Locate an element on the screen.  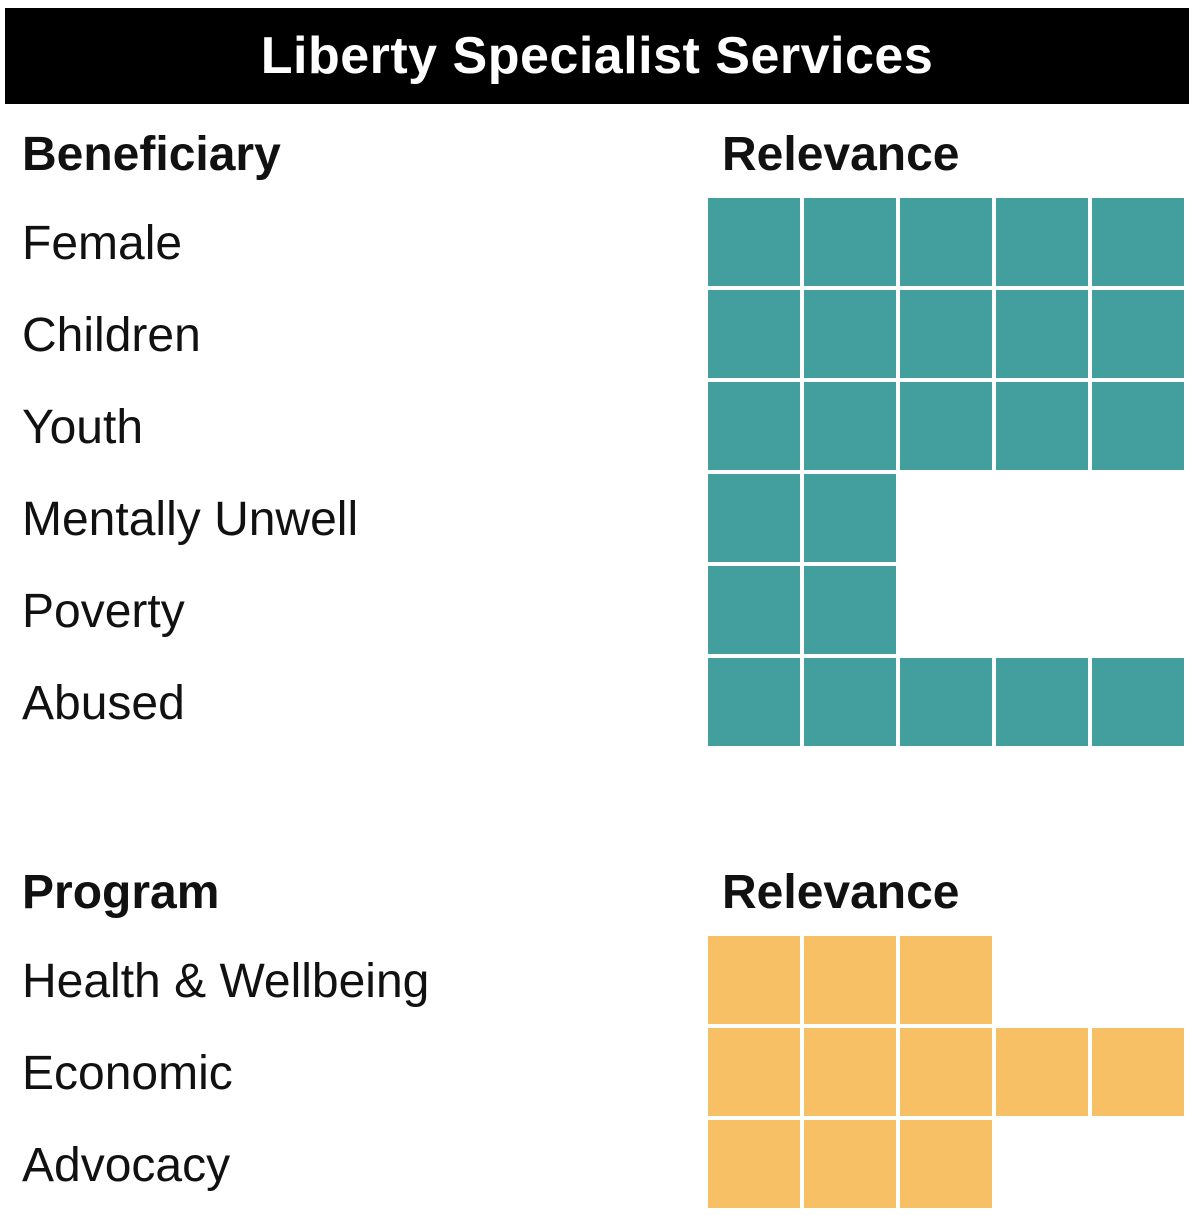
chart-title: Liberty Specialist Services is located at coordinates (597, 56).